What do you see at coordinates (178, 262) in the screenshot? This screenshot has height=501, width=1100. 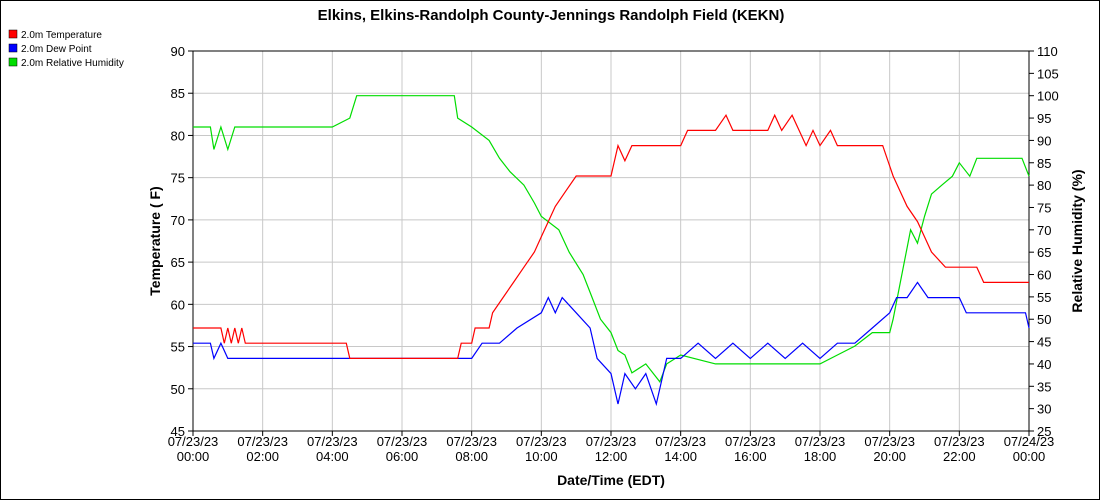 I see `y-tick-label: 65` at bounding box center [178, 262].